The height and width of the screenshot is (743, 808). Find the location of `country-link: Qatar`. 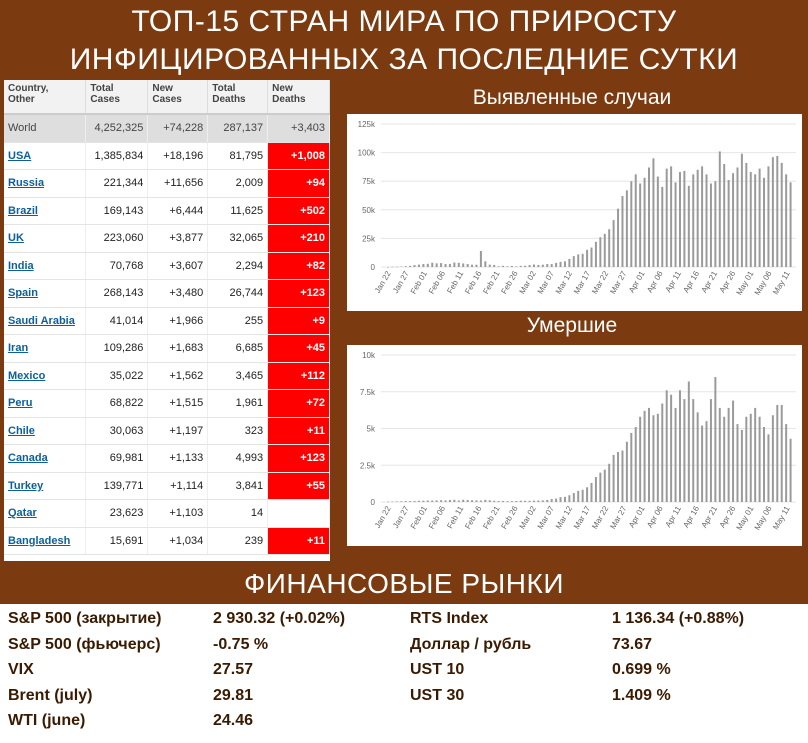

country-link: Qatar is located at coordinates (22, 513).